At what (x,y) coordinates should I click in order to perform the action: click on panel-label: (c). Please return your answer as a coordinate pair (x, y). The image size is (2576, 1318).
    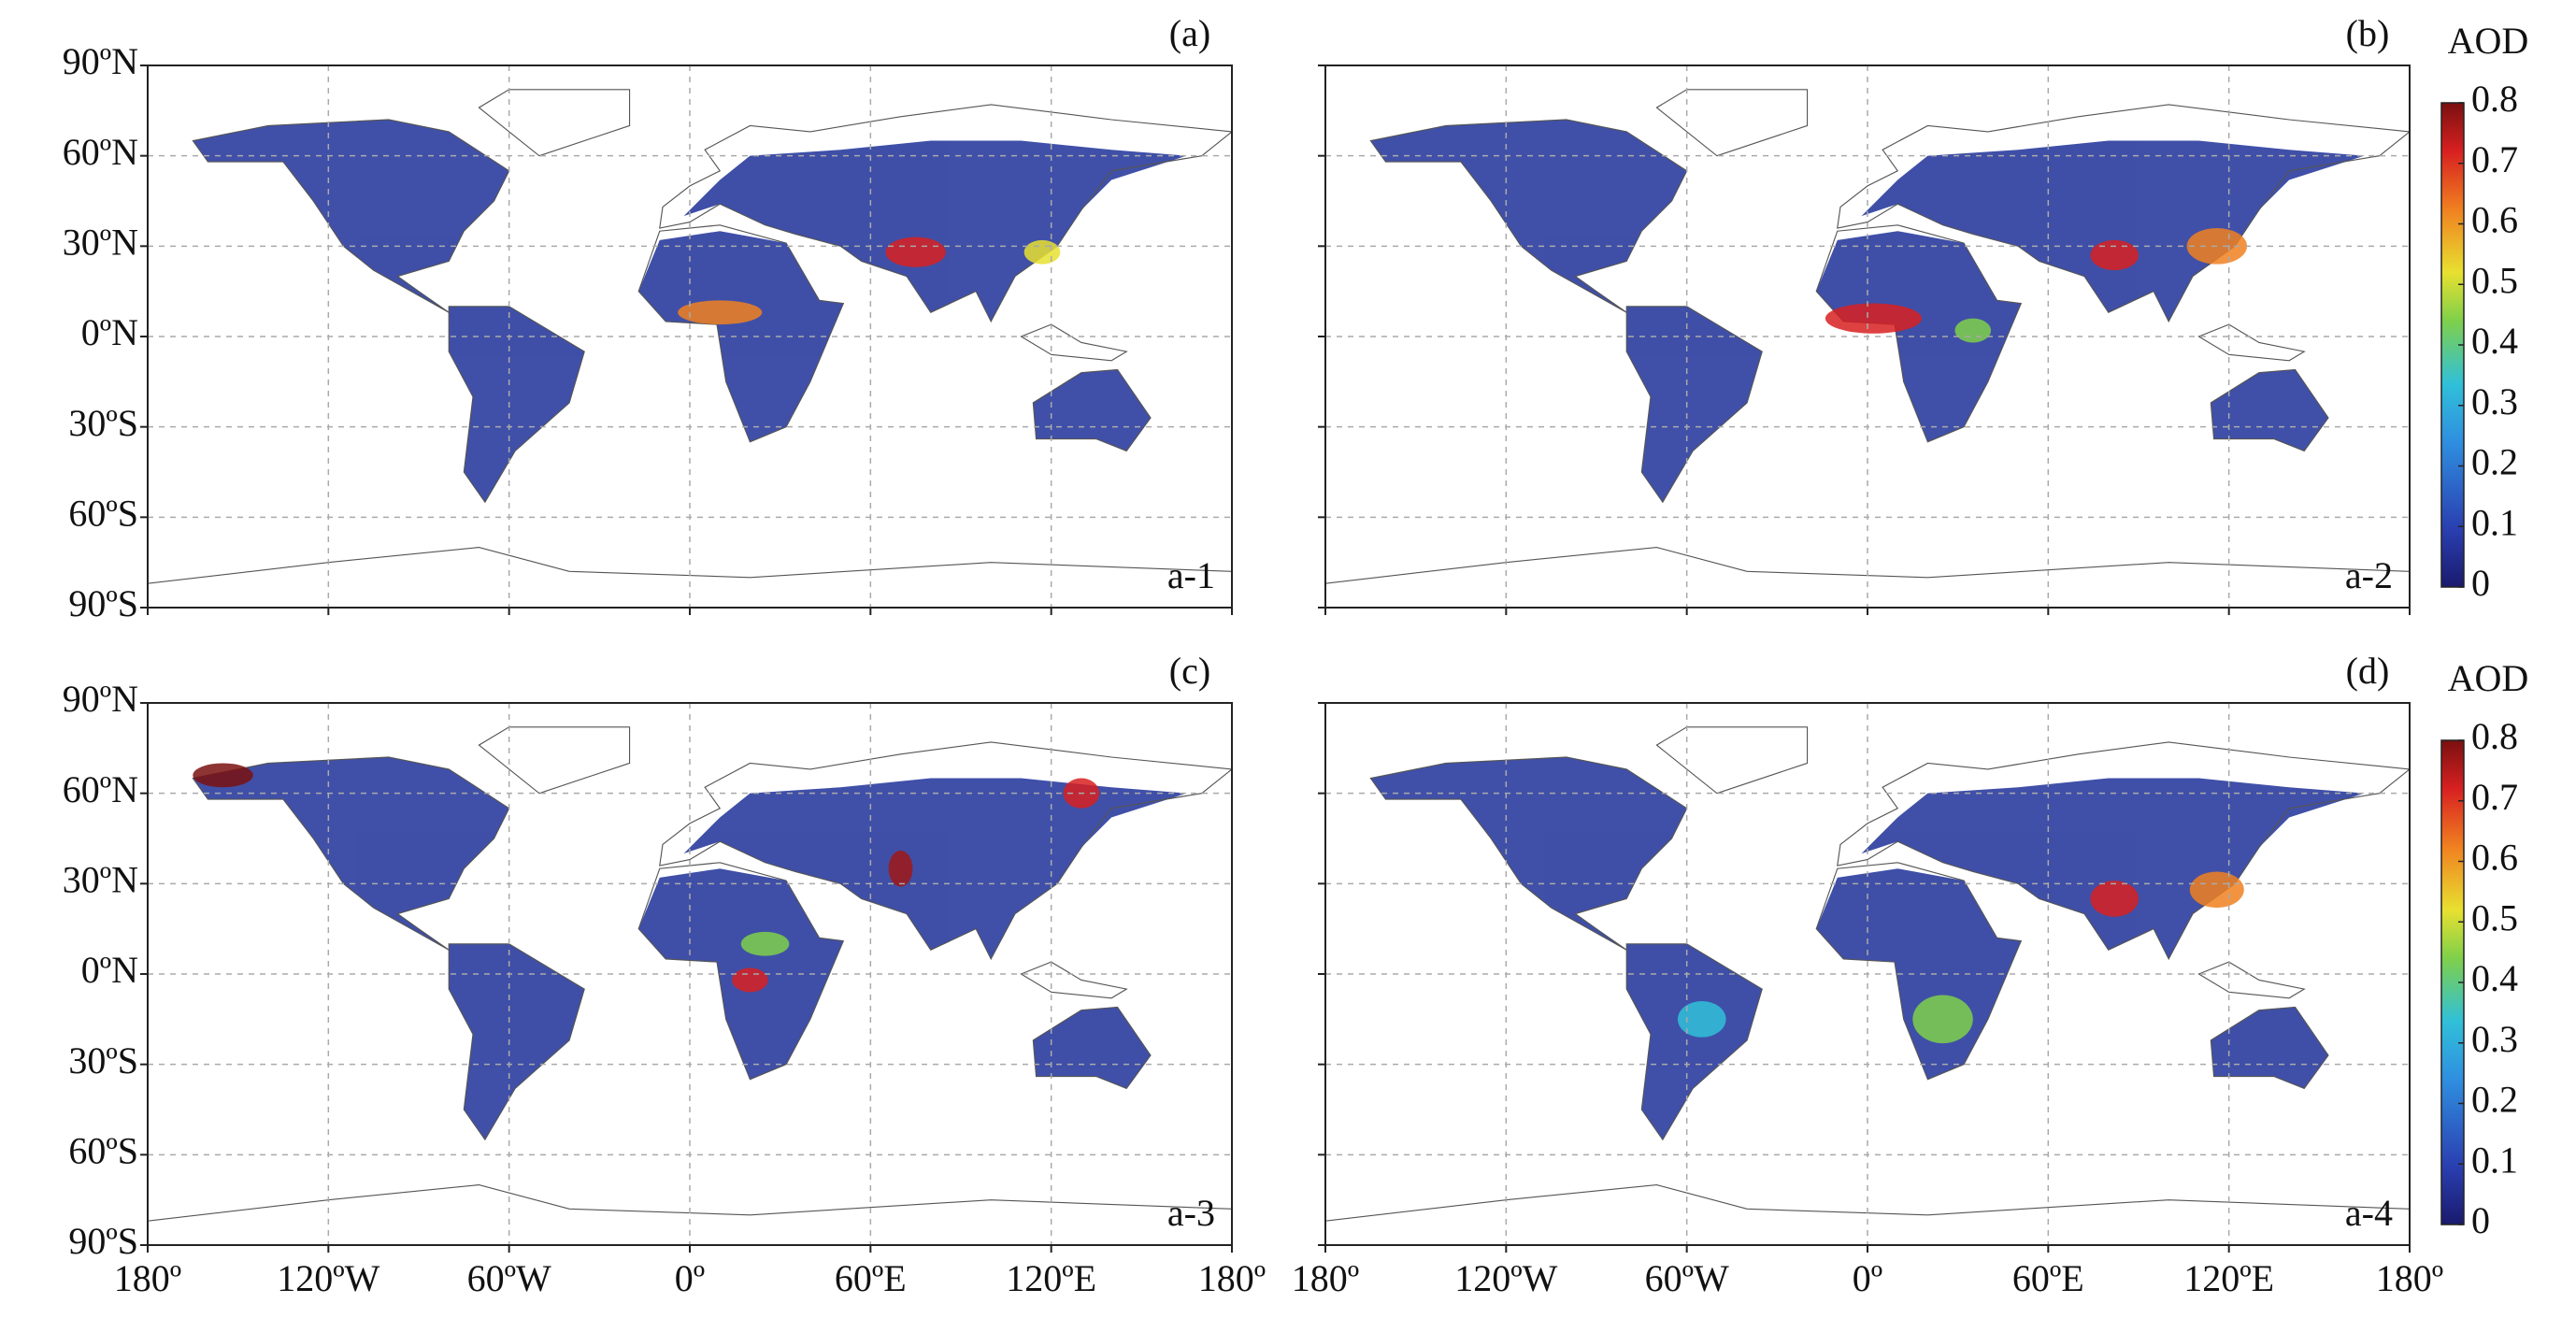
    Looking at the image, I should click on (1189, 671).